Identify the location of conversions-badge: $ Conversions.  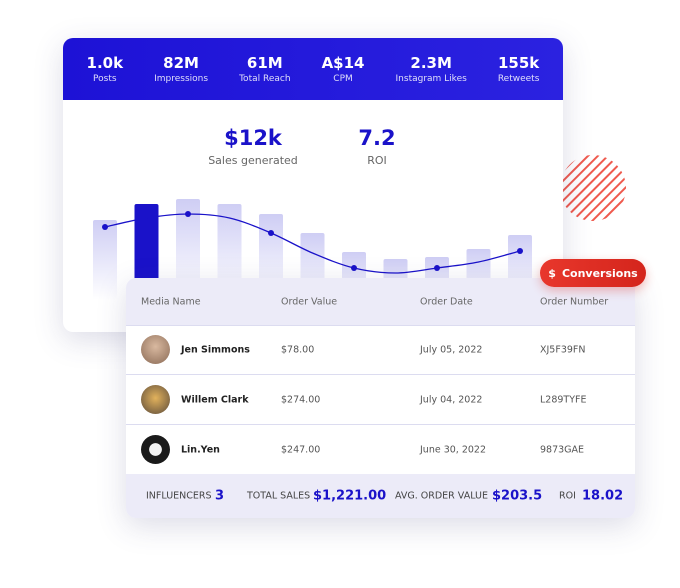
(593, 273).